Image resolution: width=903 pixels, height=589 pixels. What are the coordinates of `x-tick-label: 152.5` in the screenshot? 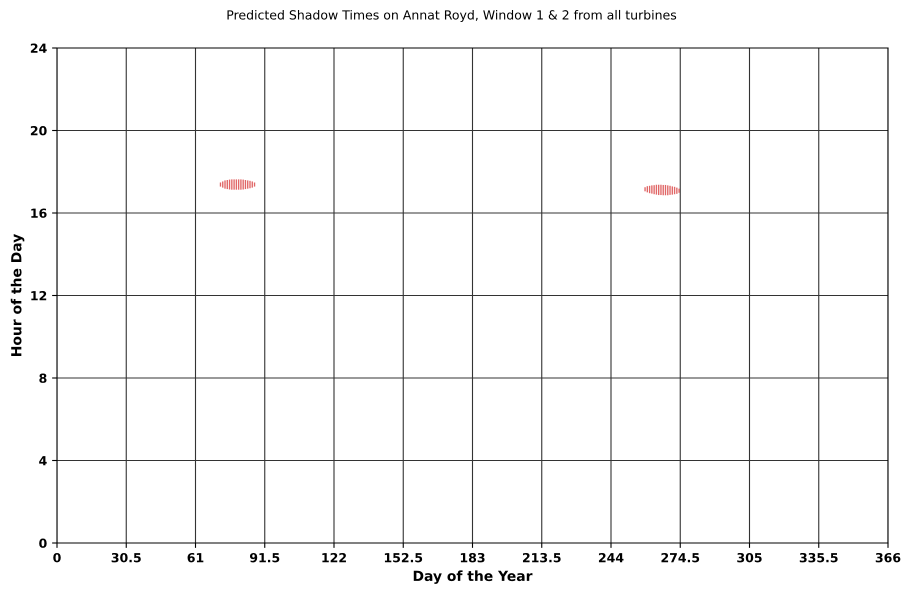 It's located at (403, 557).